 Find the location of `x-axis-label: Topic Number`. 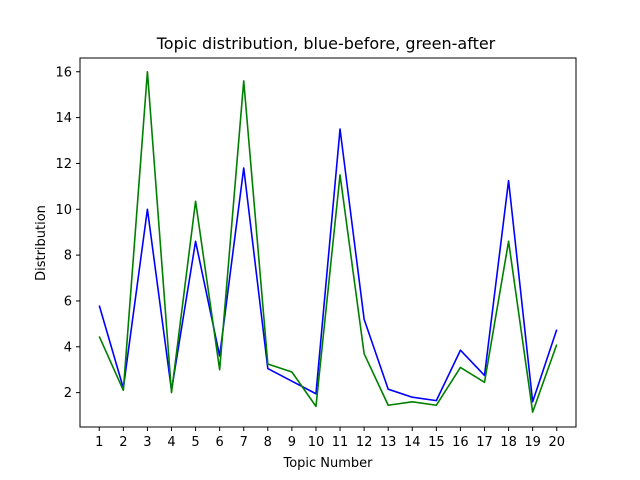

x-axis-label: Topic Number is located at coordinates (327, 463).